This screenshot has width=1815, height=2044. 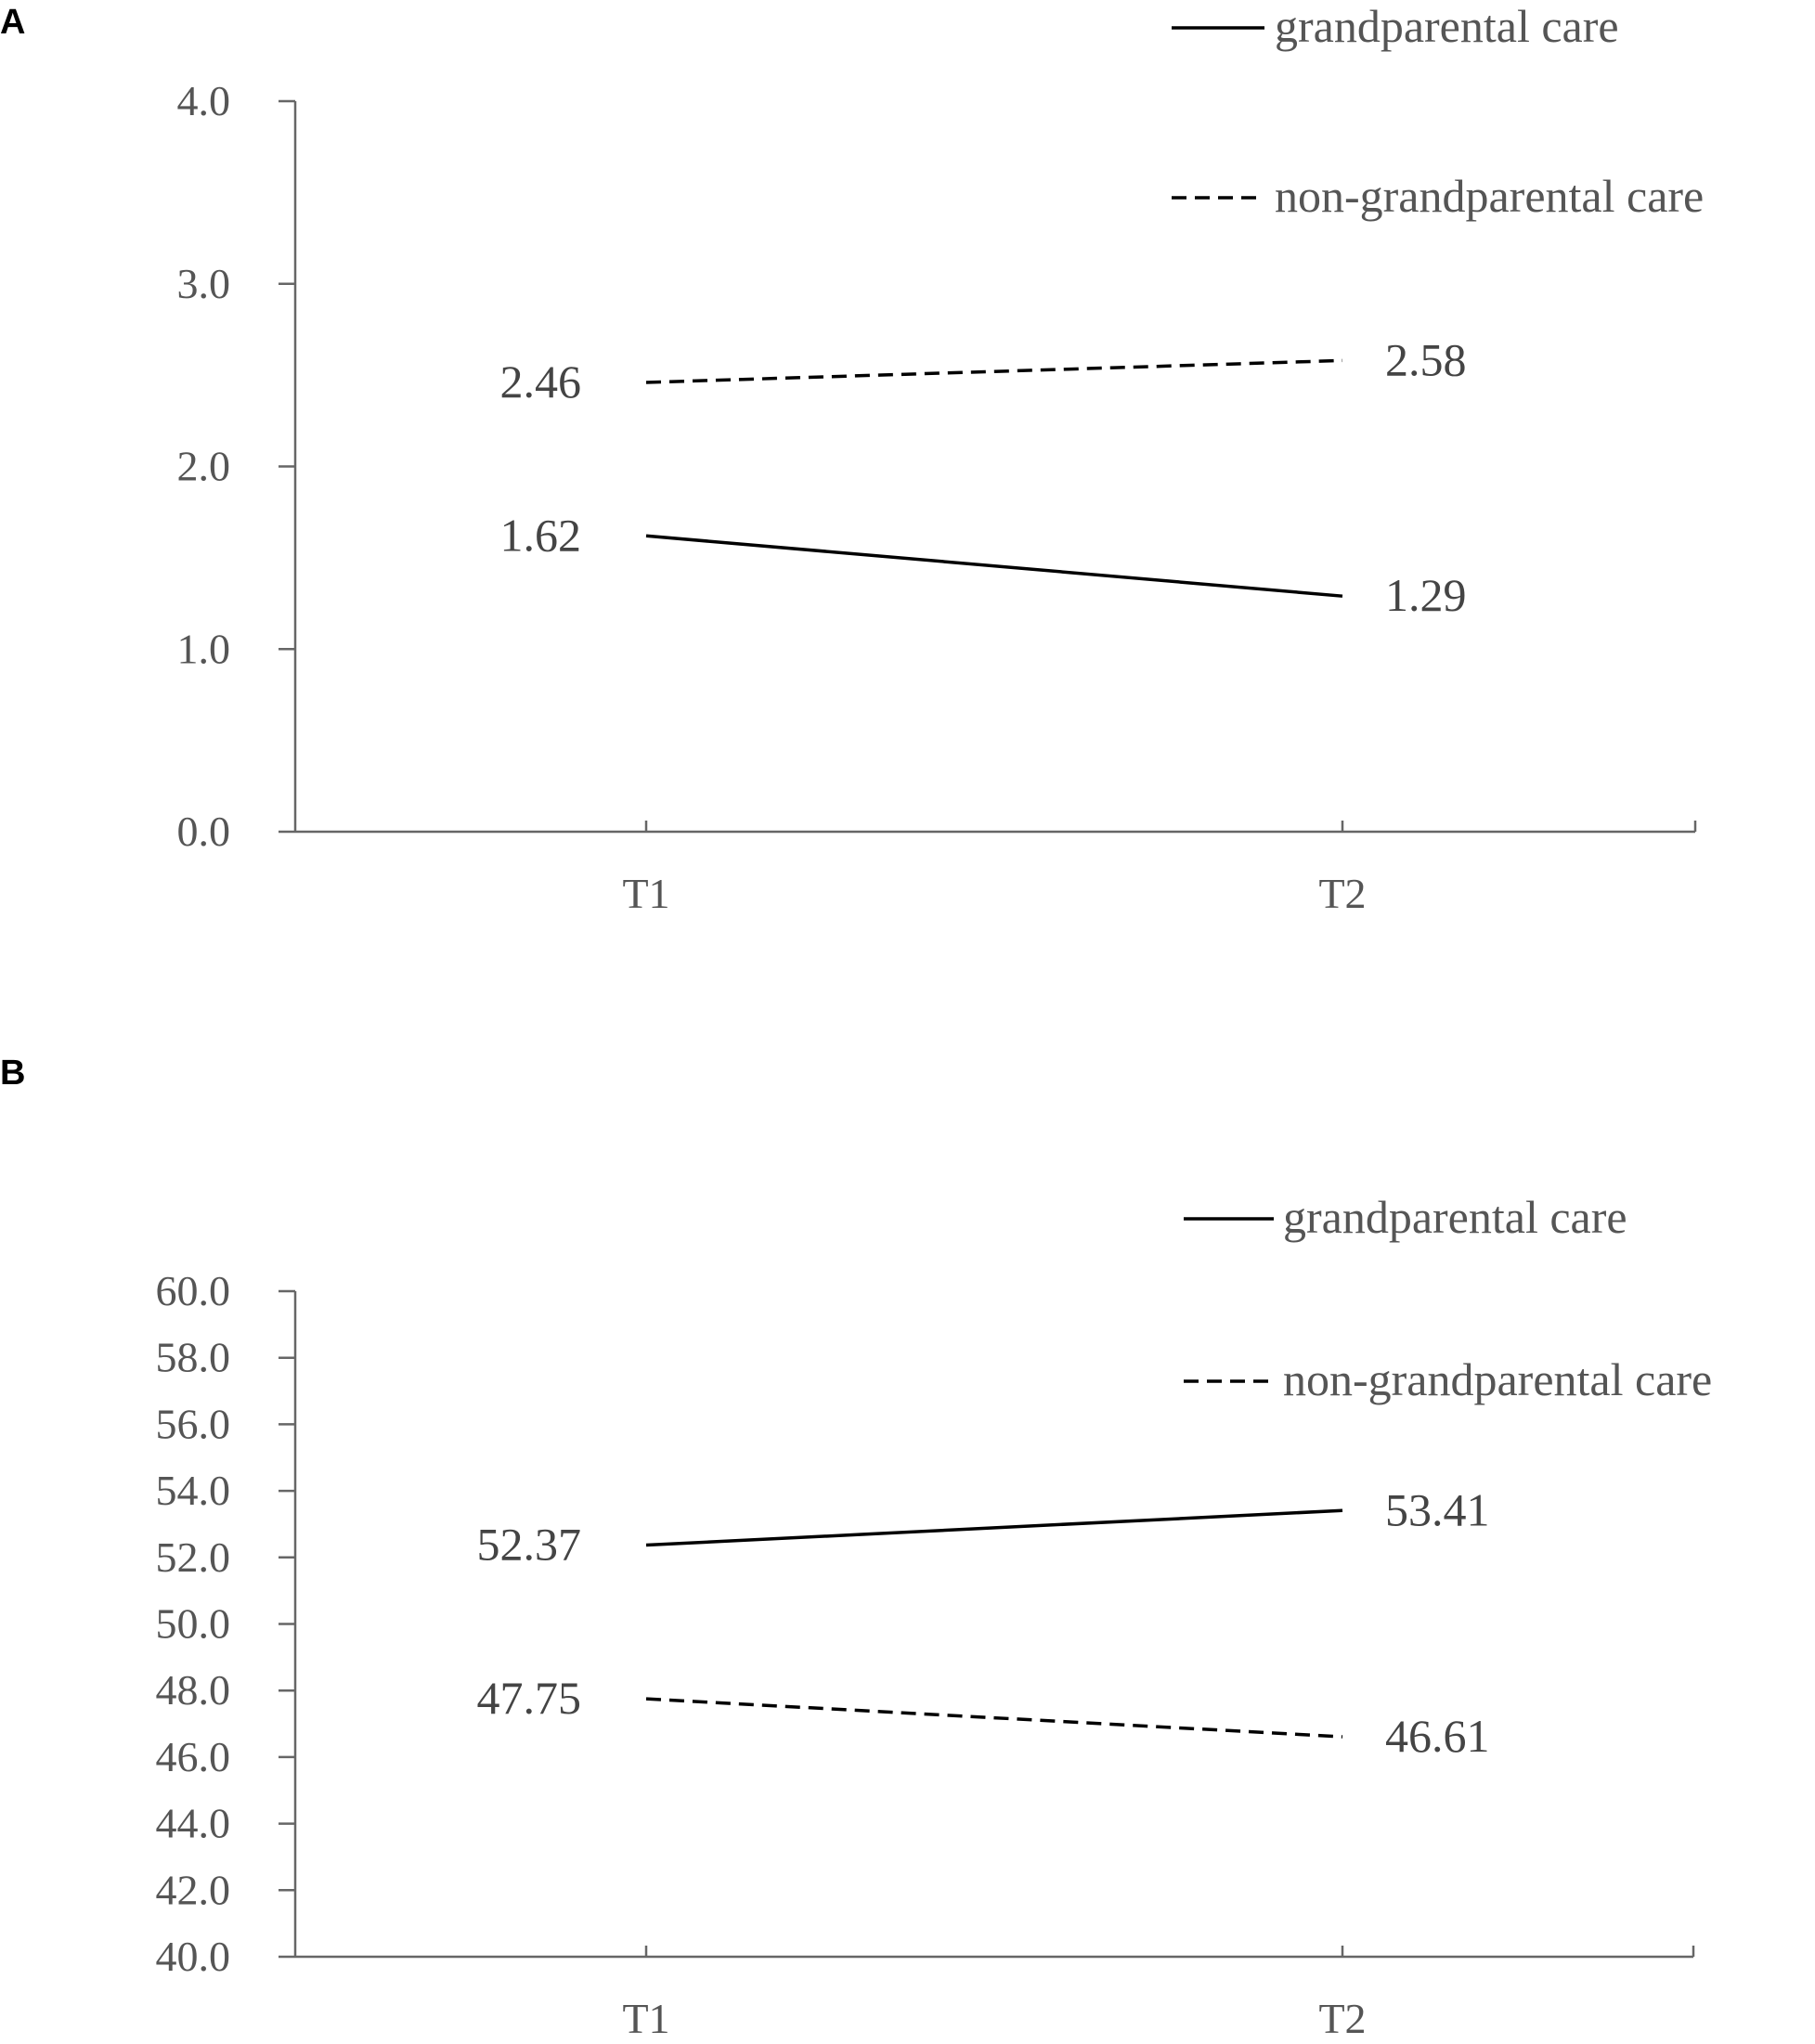 I want to click on data-labels-a: 1.62 1.29 2.46 2.58, so click(x=983, y=477).